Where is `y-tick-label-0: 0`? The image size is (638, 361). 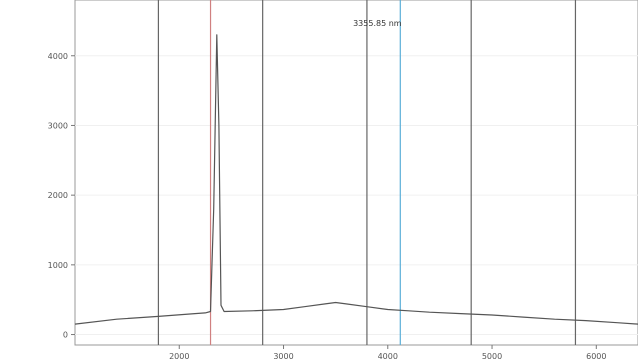 y-tick-label-0: 0 is located at coordinates (65, 335).